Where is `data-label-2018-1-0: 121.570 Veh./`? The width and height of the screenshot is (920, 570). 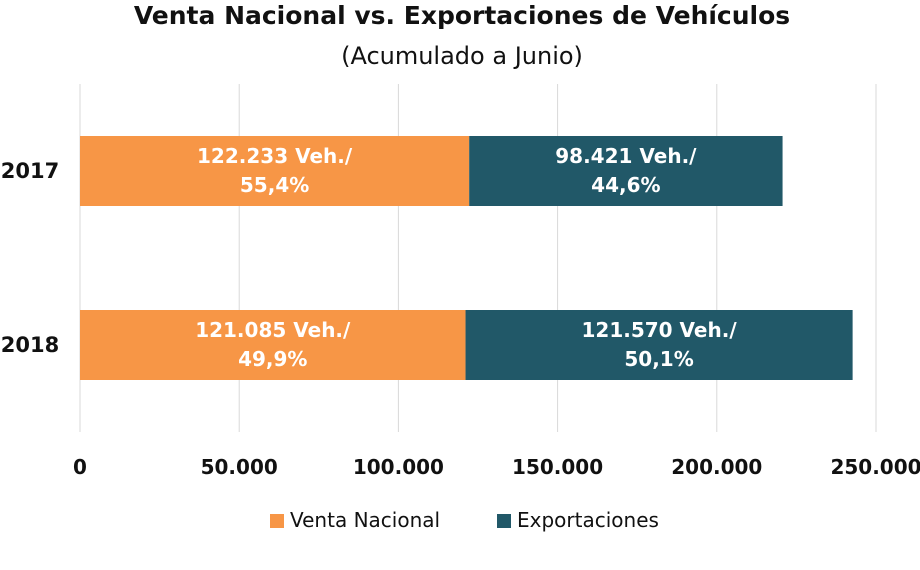 data-label-2018-1-0: 121.570 Veh./ is located at coordinates (659, 330).